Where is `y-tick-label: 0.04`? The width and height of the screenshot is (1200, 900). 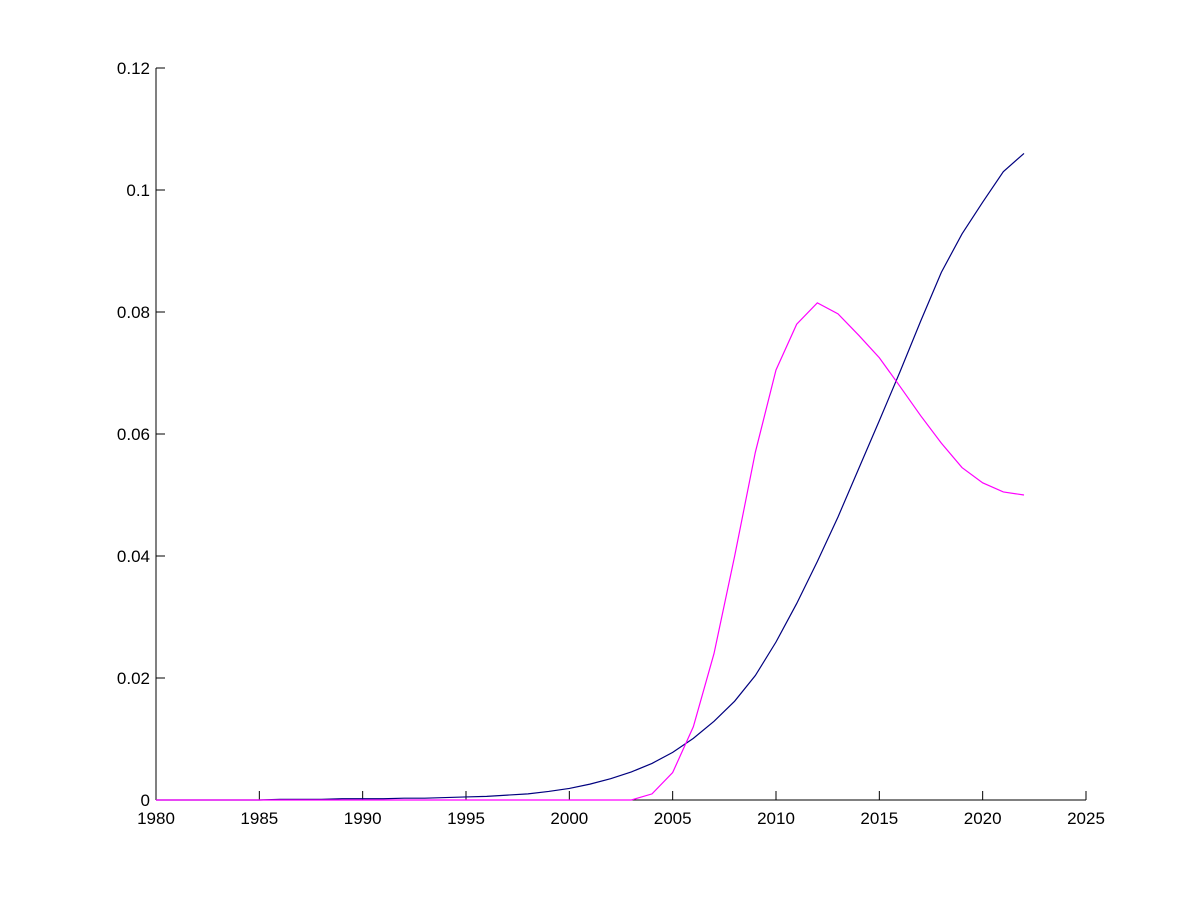
y-tick-label: 0.04 is located at coordinates (133, 556).